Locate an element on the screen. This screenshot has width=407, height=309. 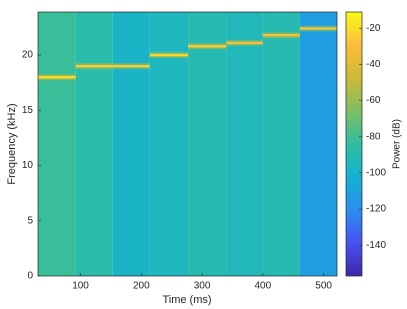
x-tick-label: 200 is located at coordinates (141, 286).